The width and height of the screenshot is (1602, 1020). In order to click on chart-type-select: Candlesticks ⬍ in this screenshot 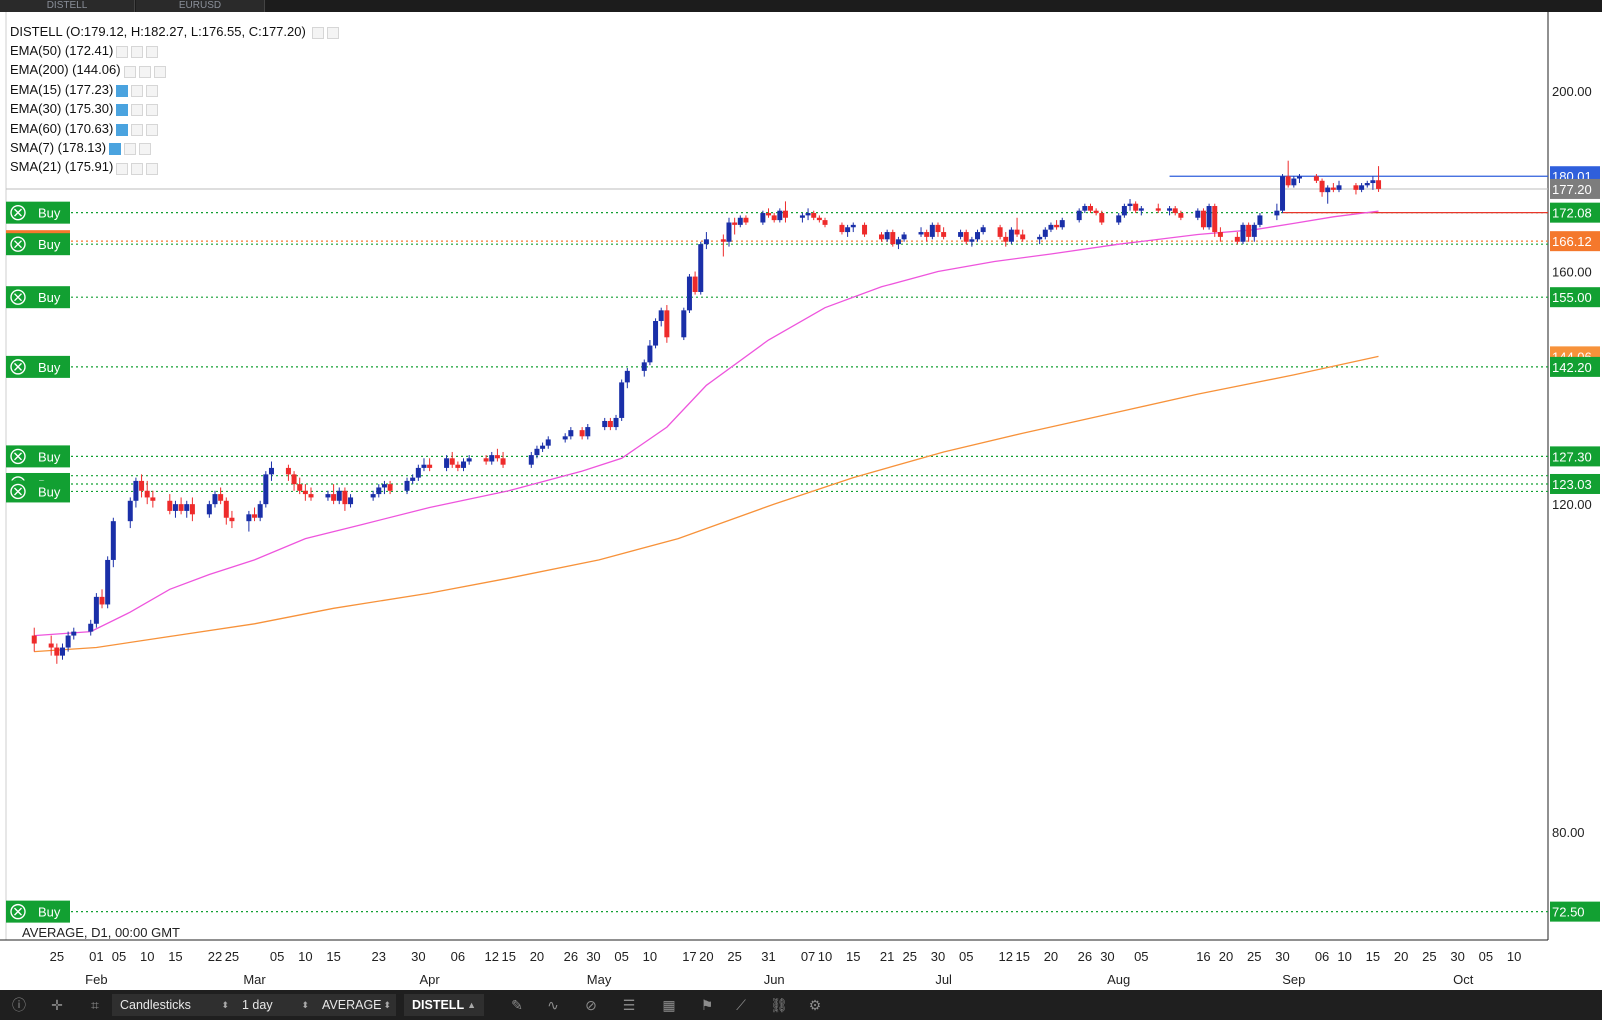, I will do `click(173, 1005)`.